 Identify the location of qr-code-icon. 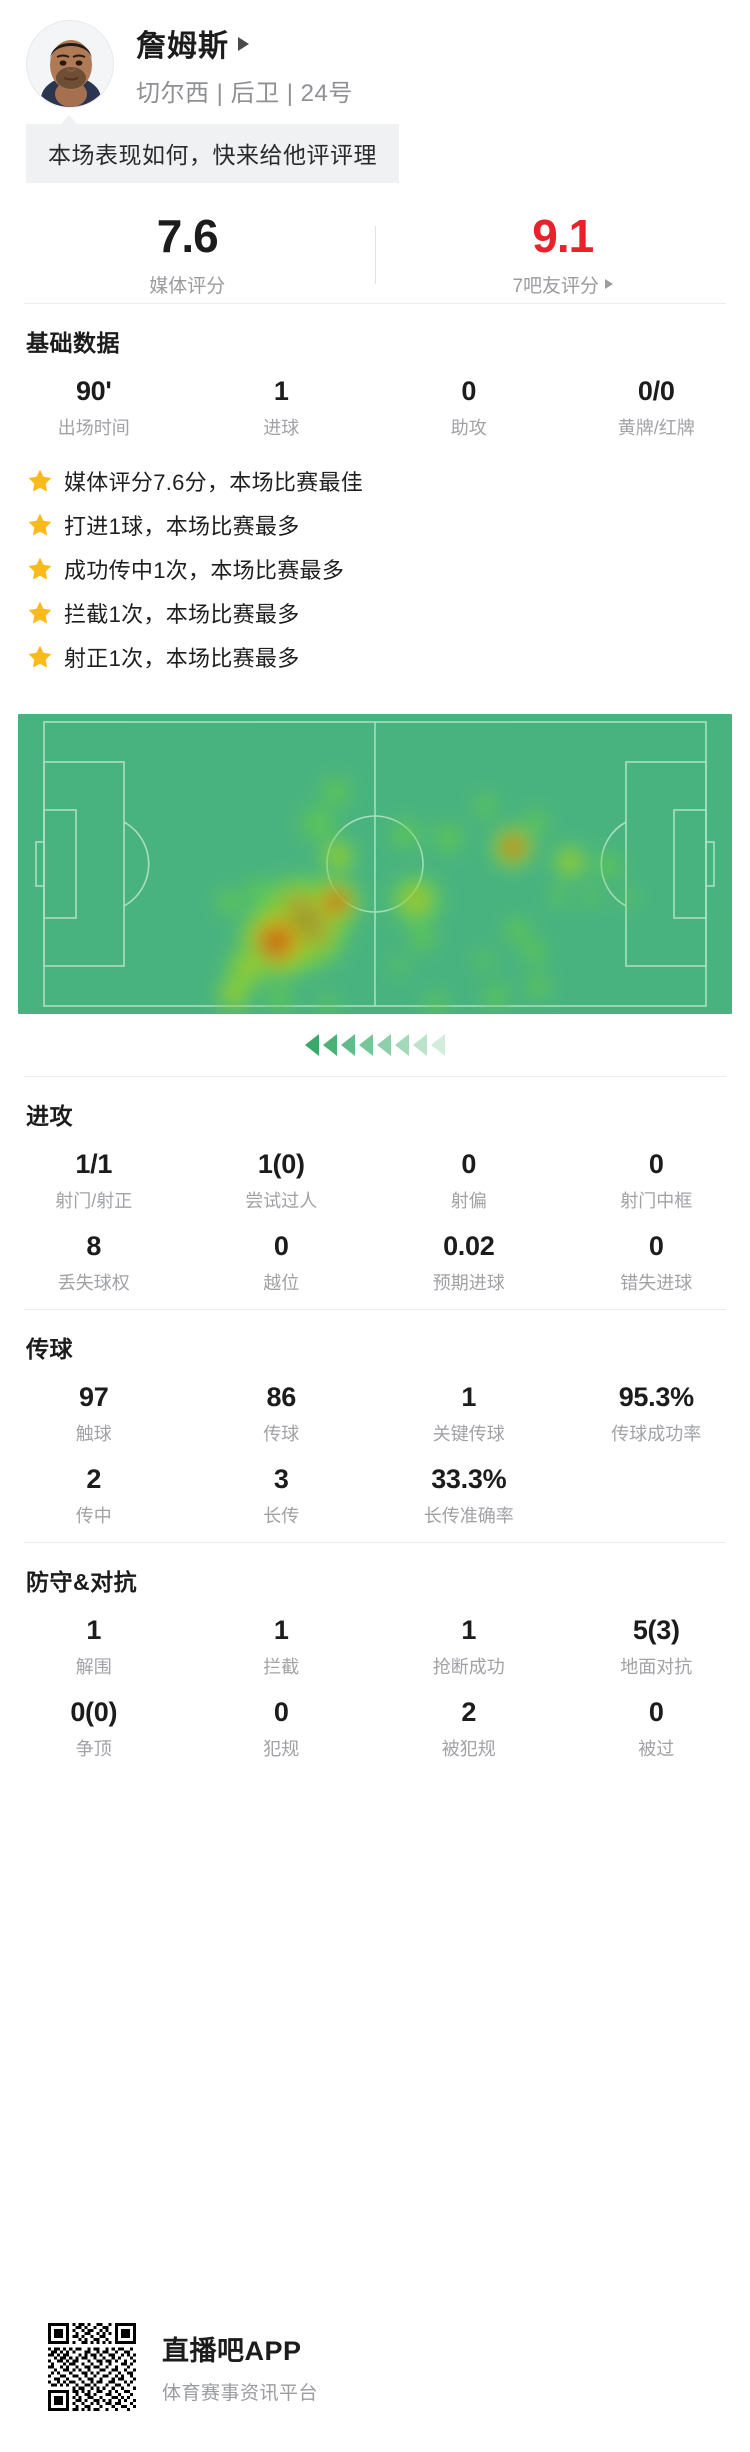
(92, 2367).